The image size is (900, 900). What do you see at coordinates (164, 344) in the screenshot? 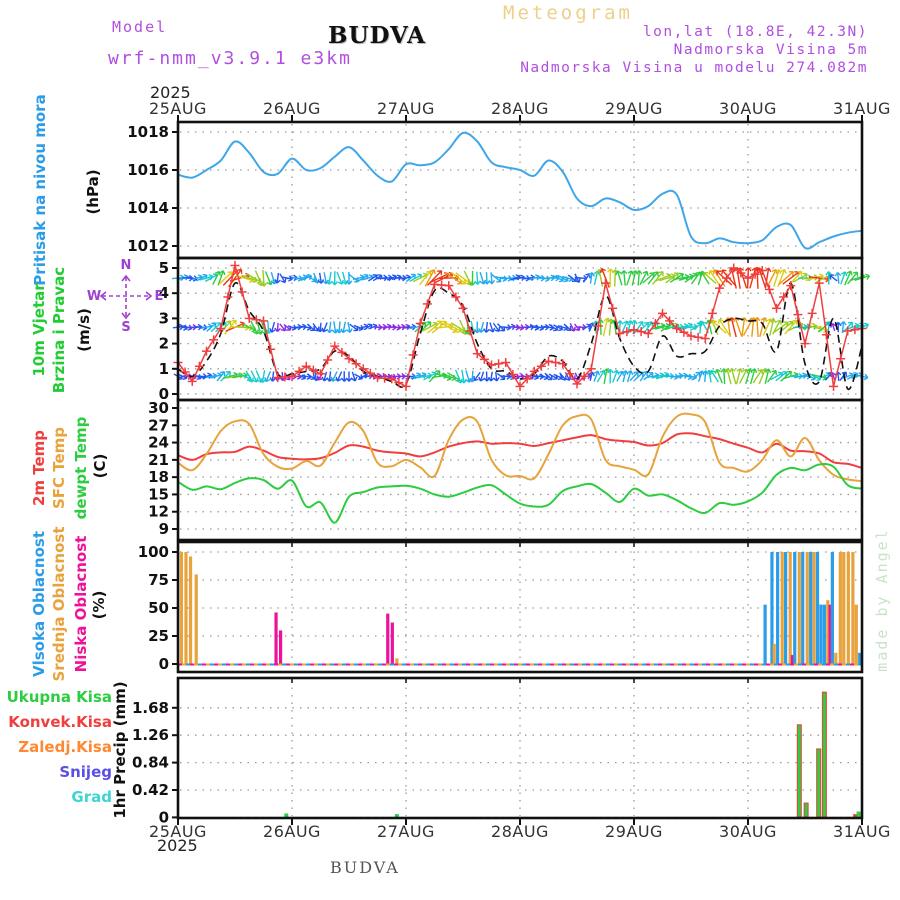
I see `svg-text: 2` at bounding box center [164, 344].